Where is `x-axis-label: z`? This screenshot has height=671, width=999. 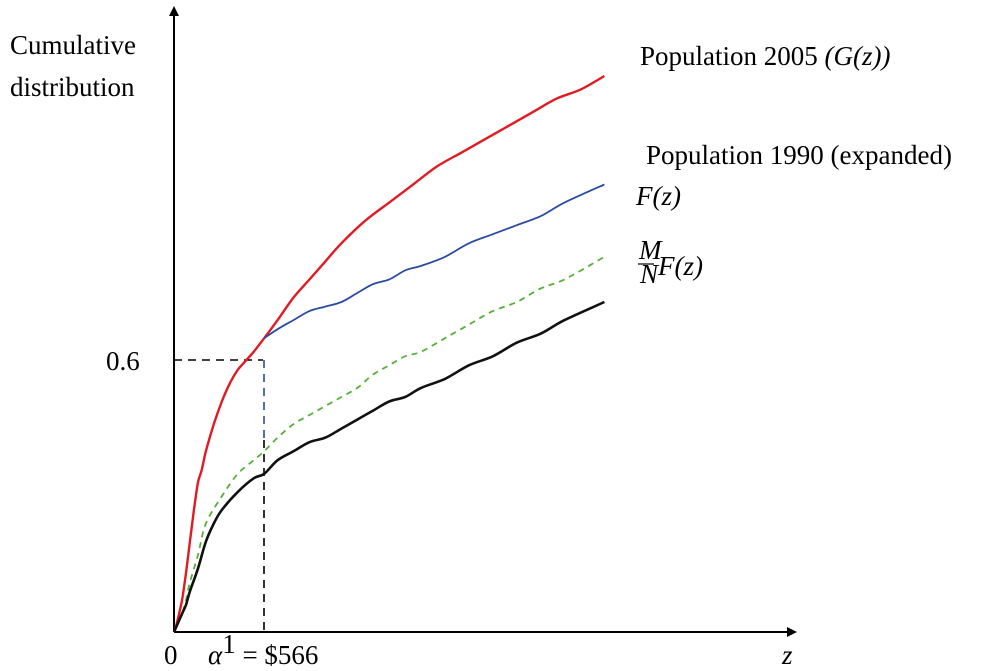 x-axis-label: z is located at coordinates (787, 655).